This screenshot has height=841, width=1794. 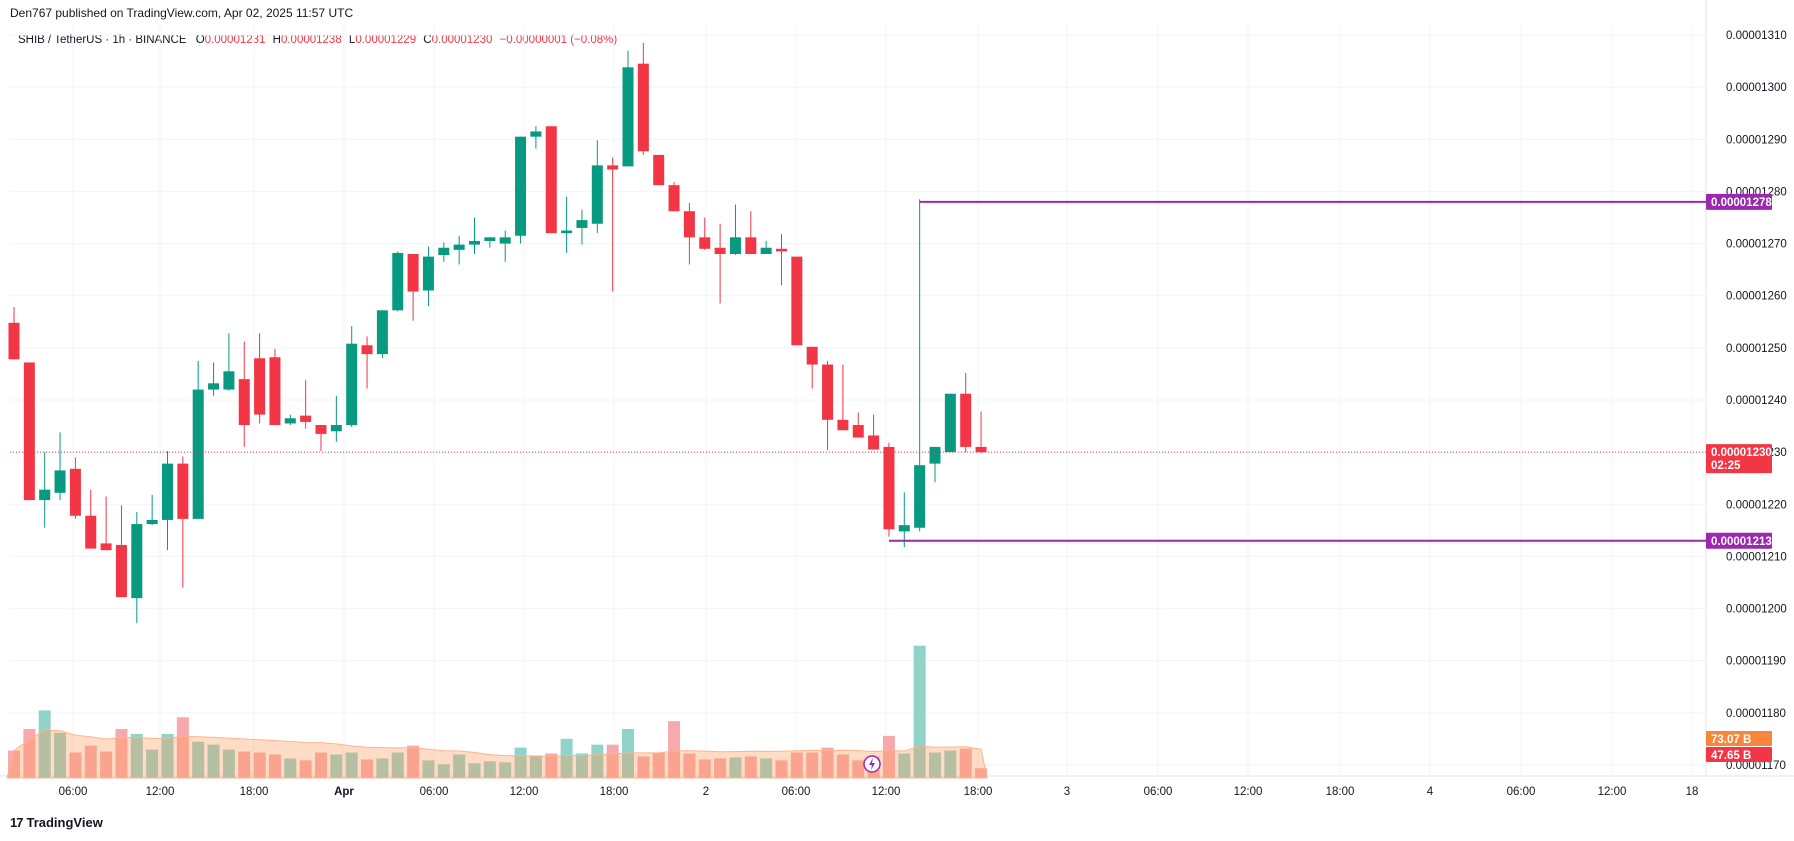 I want to click on close-label: C, so click(x=427, y=40).